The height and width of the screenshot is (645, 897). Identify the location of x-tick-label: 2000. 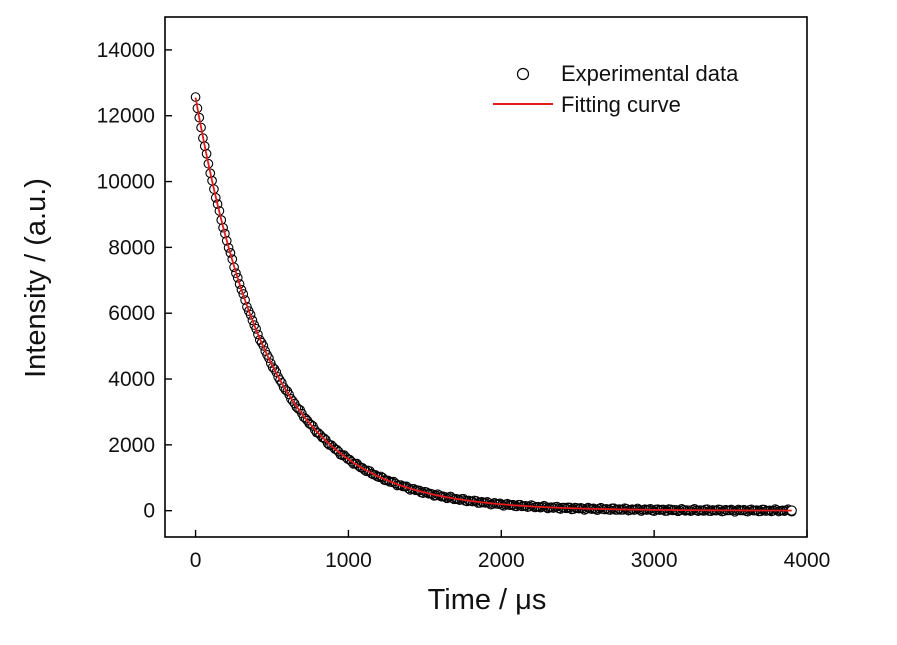
(501, 560).